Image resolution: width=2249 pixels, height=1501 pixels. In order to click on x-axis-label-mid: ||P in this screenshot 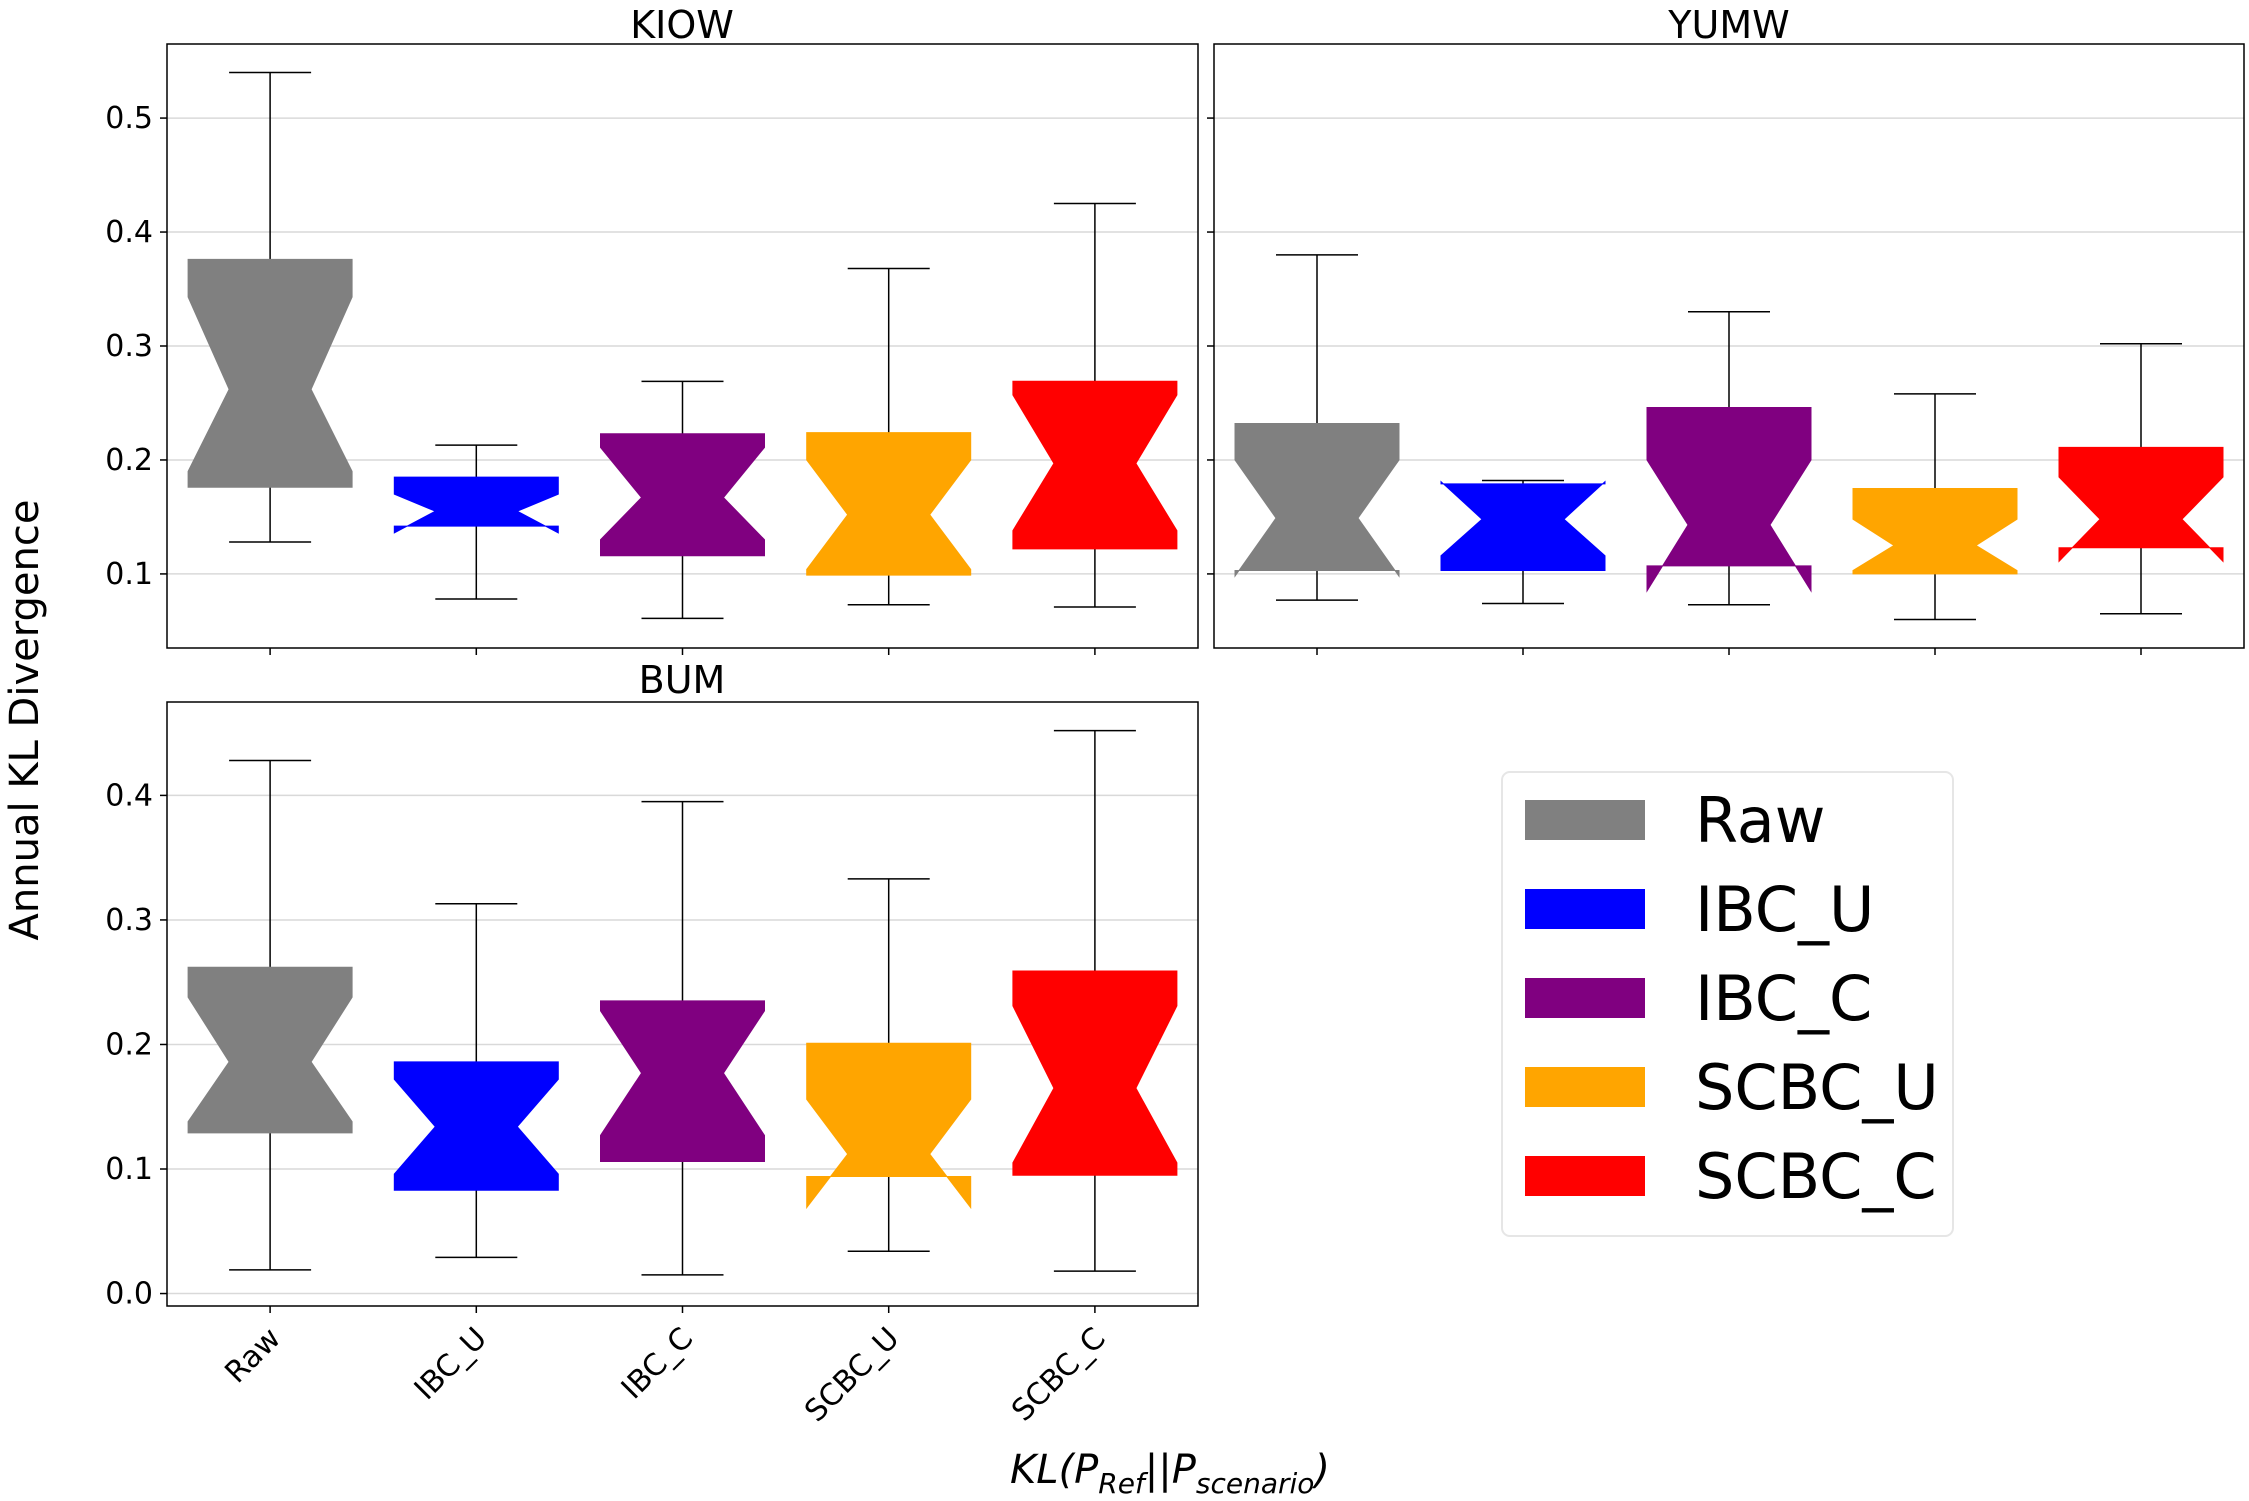, I will do `click(1171, 1470)`.